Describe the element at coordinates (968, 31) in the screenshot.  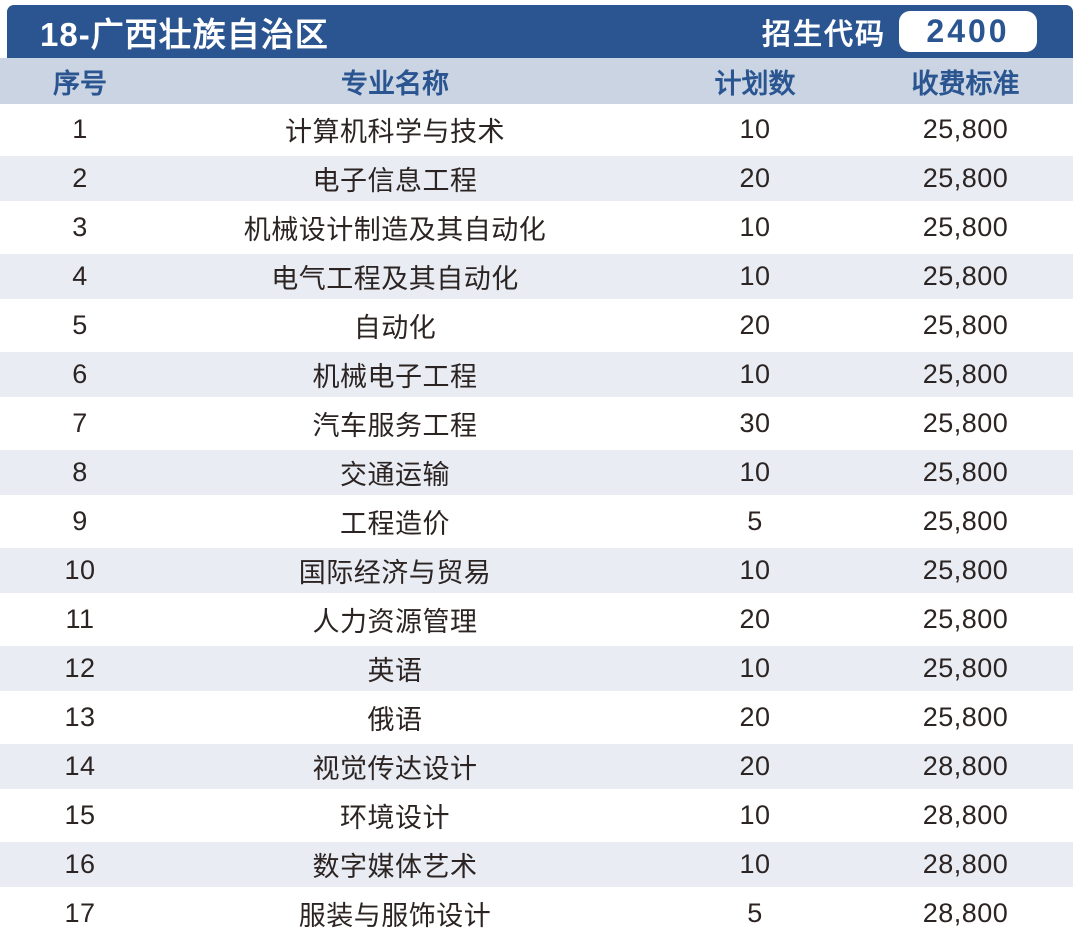
I see `admission-code-badge: 2400` at that location.